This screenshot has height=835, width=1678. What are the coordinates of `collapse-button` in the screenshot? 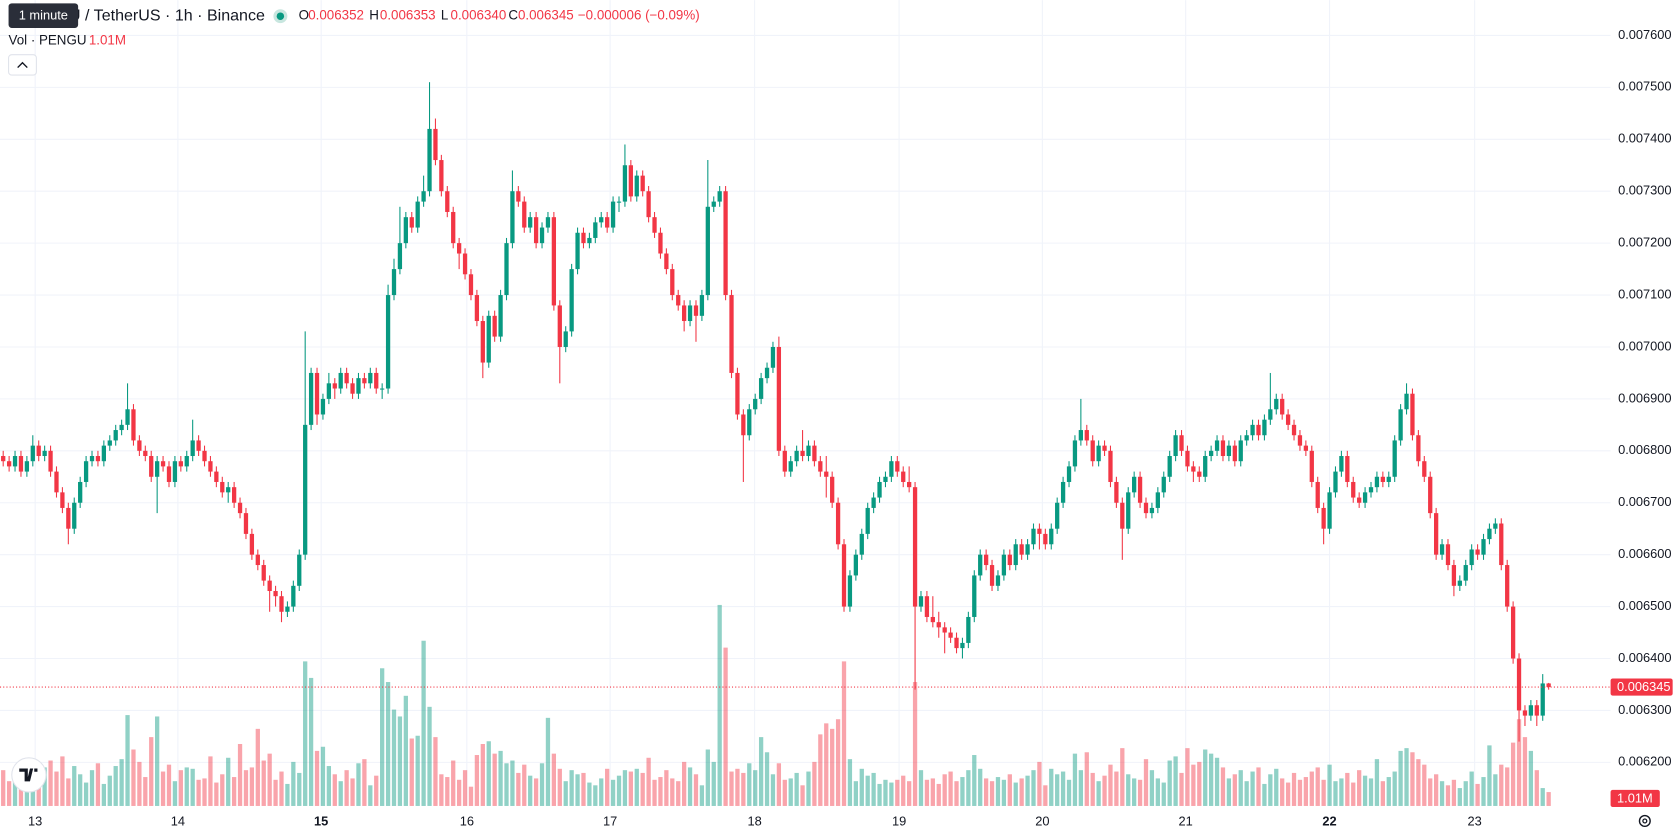 It's located at (22, 65).